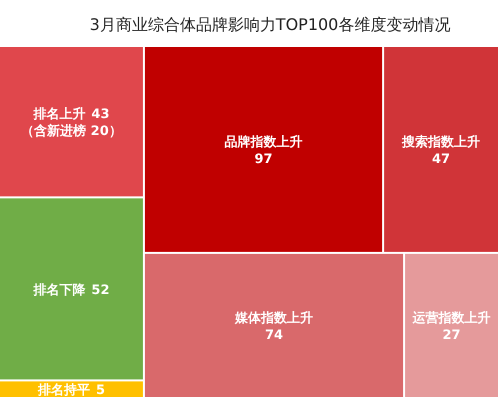 Image resolution: width=500 pixels, height=399 pixels. I want to click on data-label: 74, so click(274, 335).